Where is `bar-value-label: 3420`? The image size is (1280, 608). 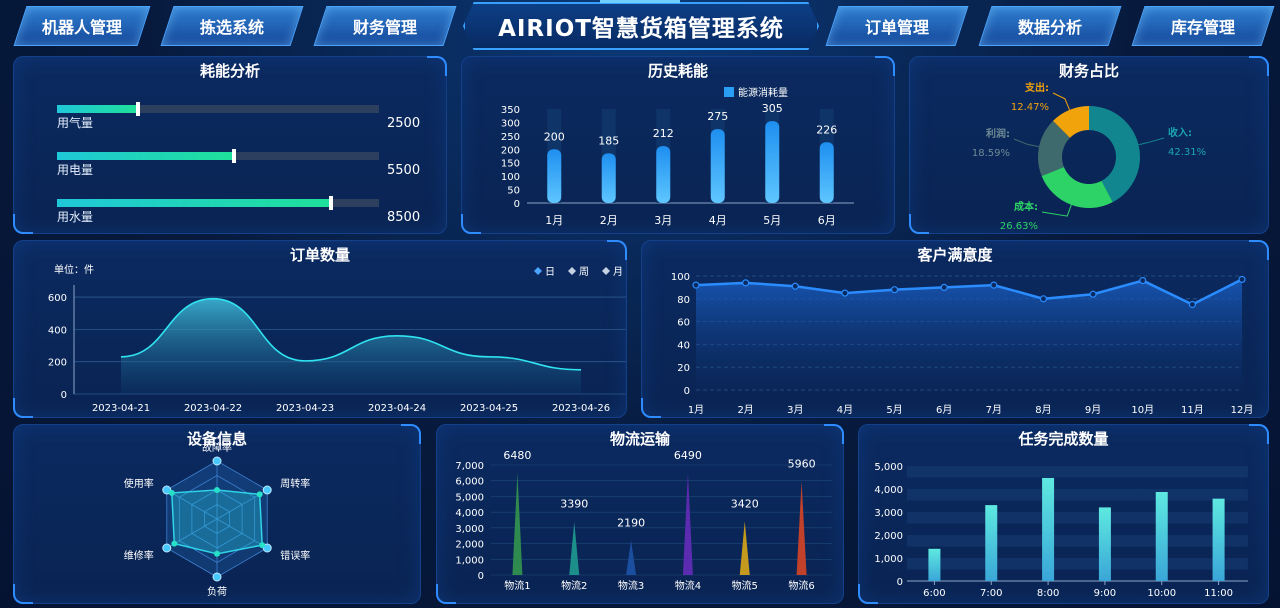 bar-value-label: 3420 is located at coordinates (745, 503).